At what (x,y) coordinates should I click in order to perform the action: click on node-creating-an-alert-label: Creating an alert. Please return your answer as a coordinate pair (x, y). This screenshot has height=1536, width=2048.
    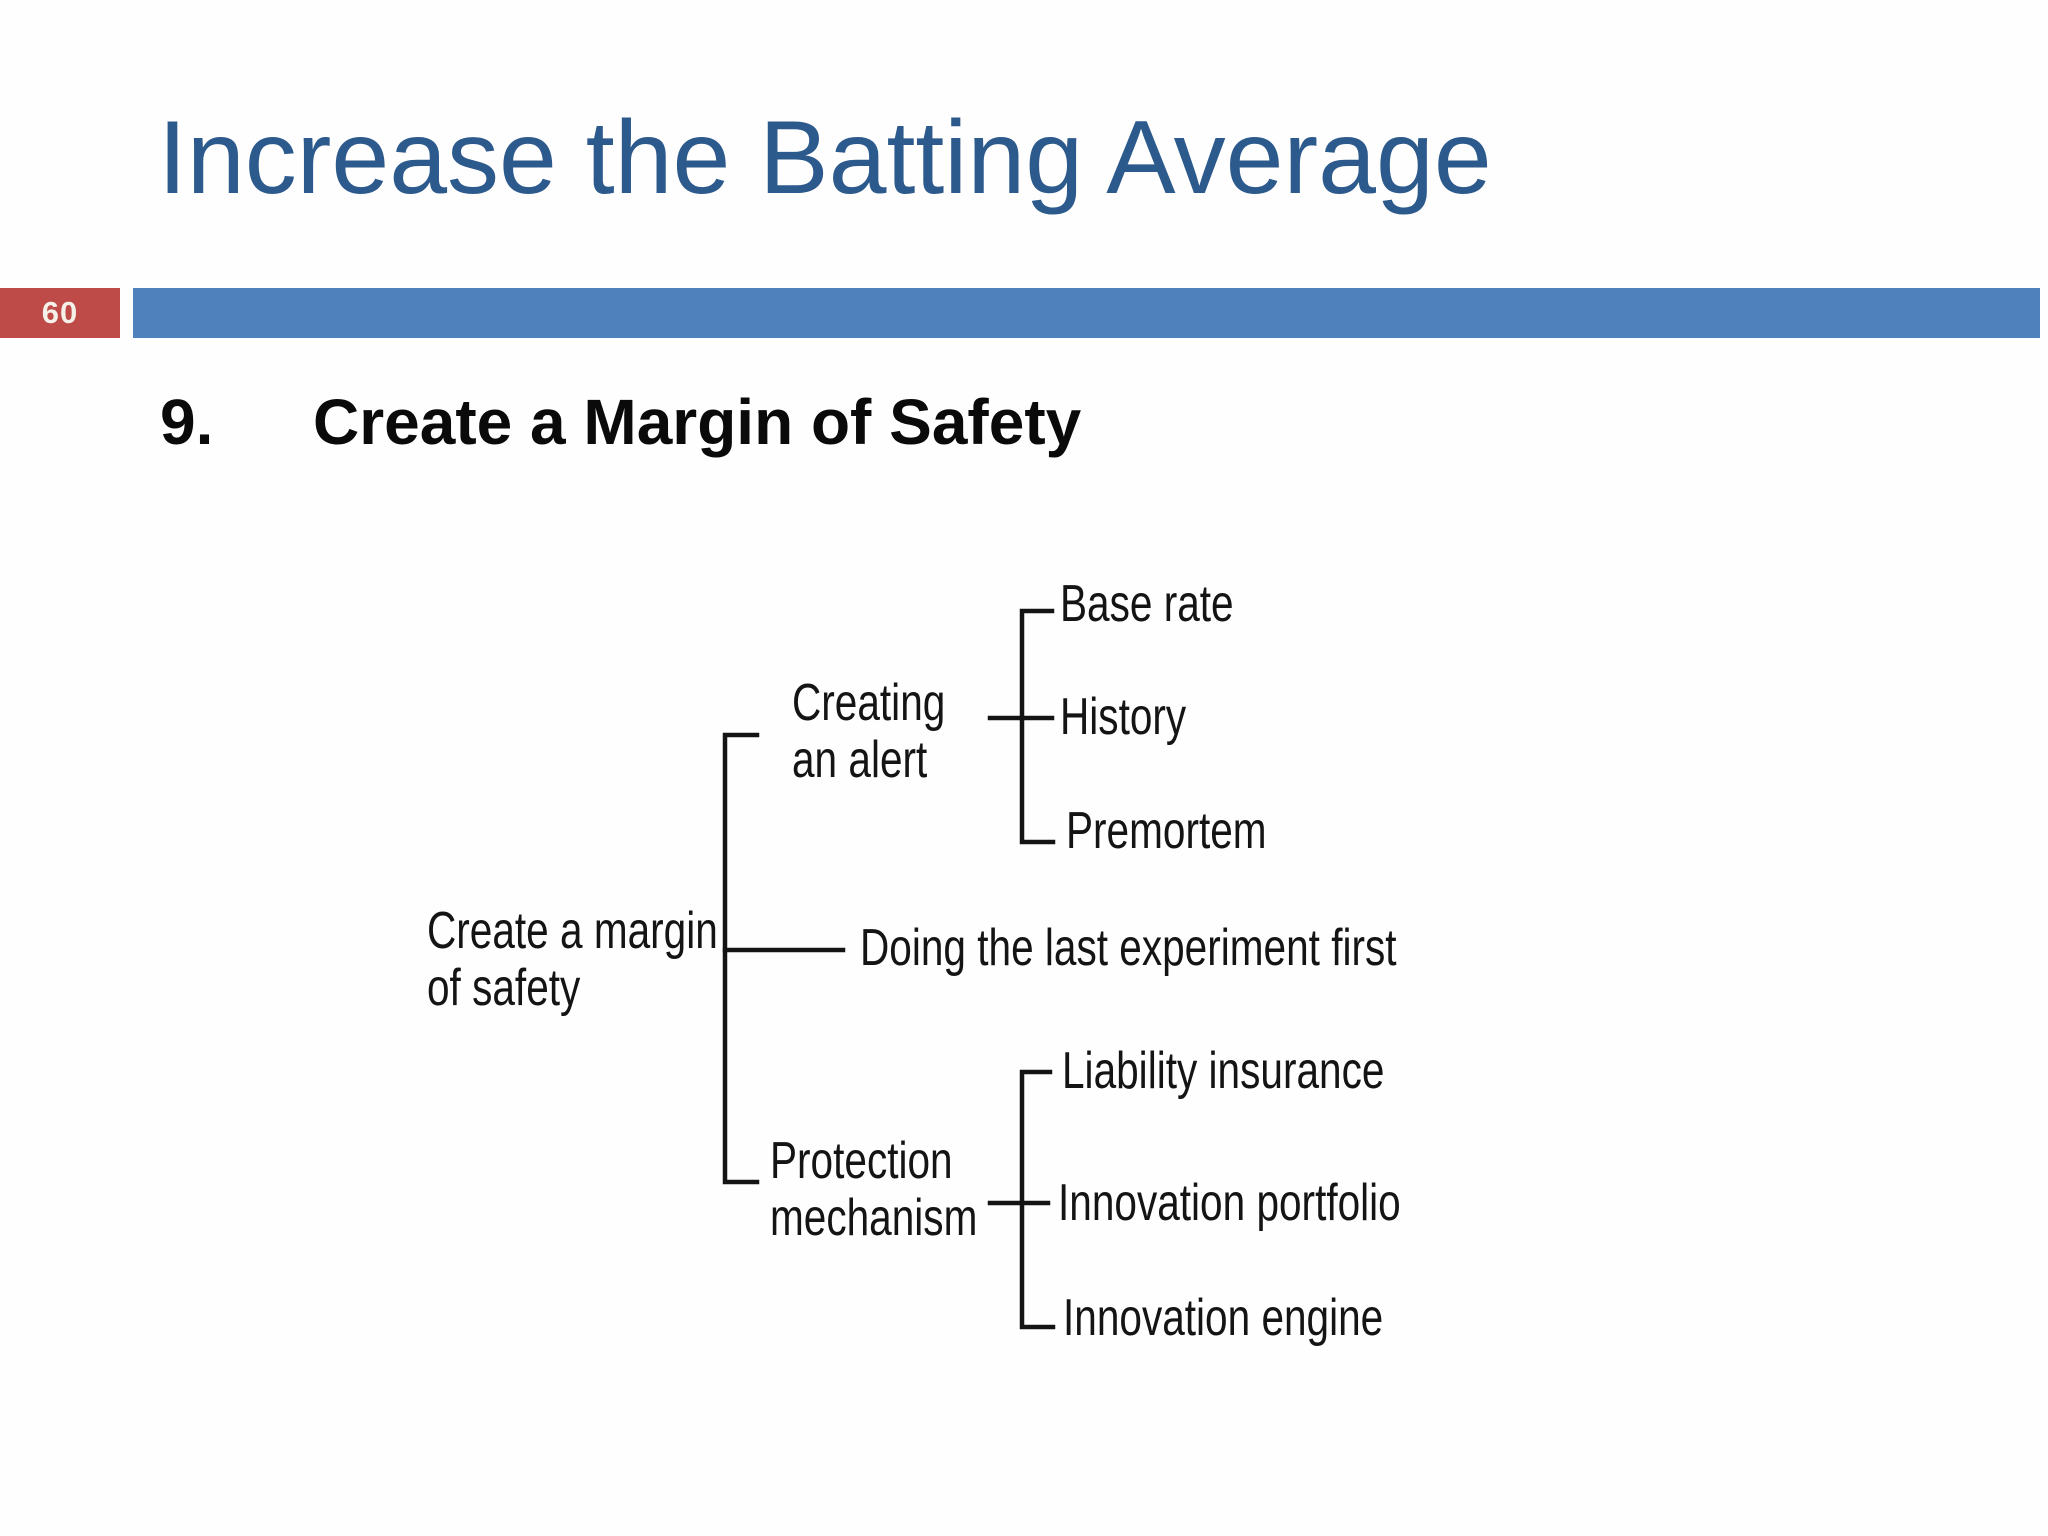
    Looking at the image, I should click on (869, 731).